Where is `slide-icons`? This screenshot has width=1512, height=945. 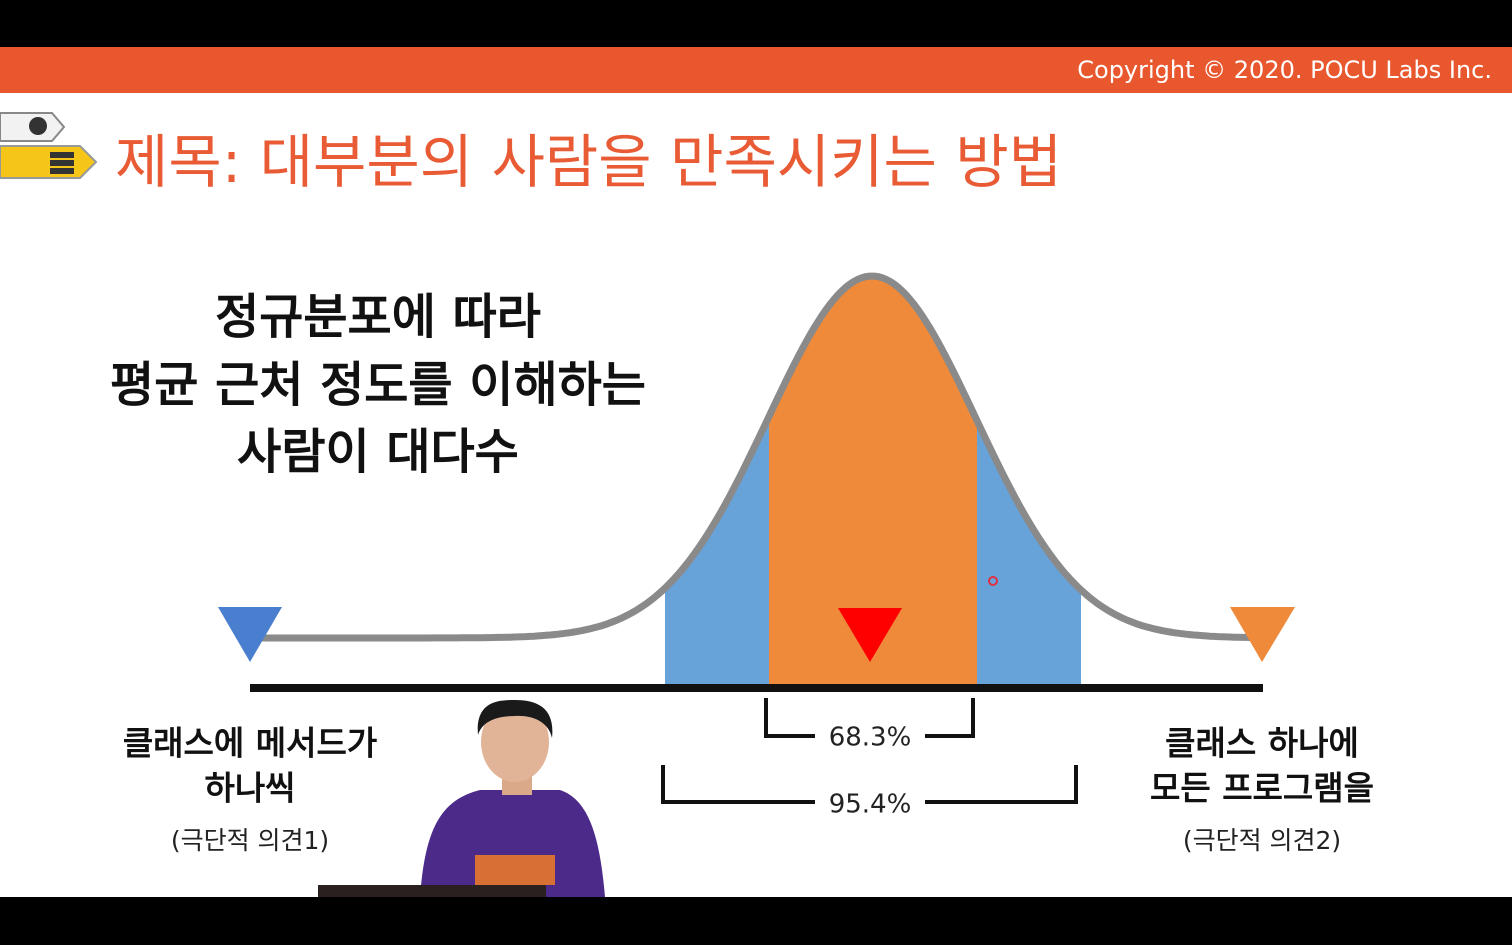 slide-icons is located at coordinates (49, 145).